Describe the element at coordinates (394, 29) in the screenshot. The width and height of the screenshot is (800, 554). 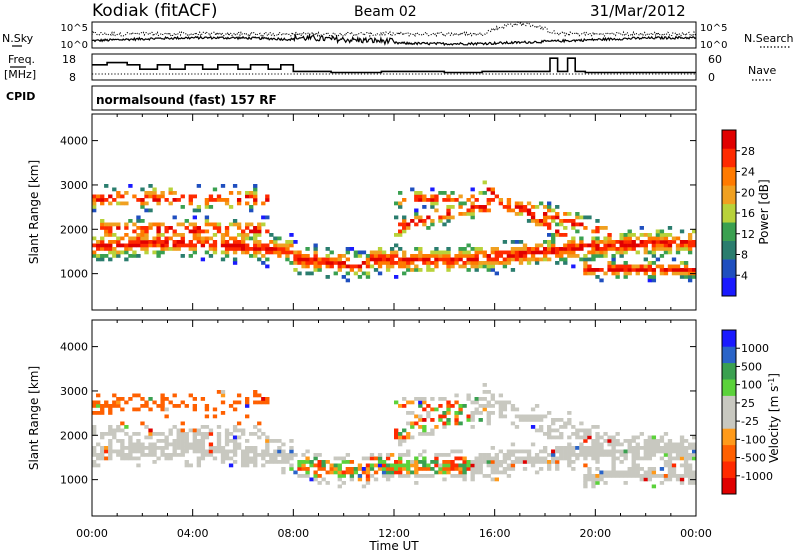
I see `nsearch-series-line` at that location.